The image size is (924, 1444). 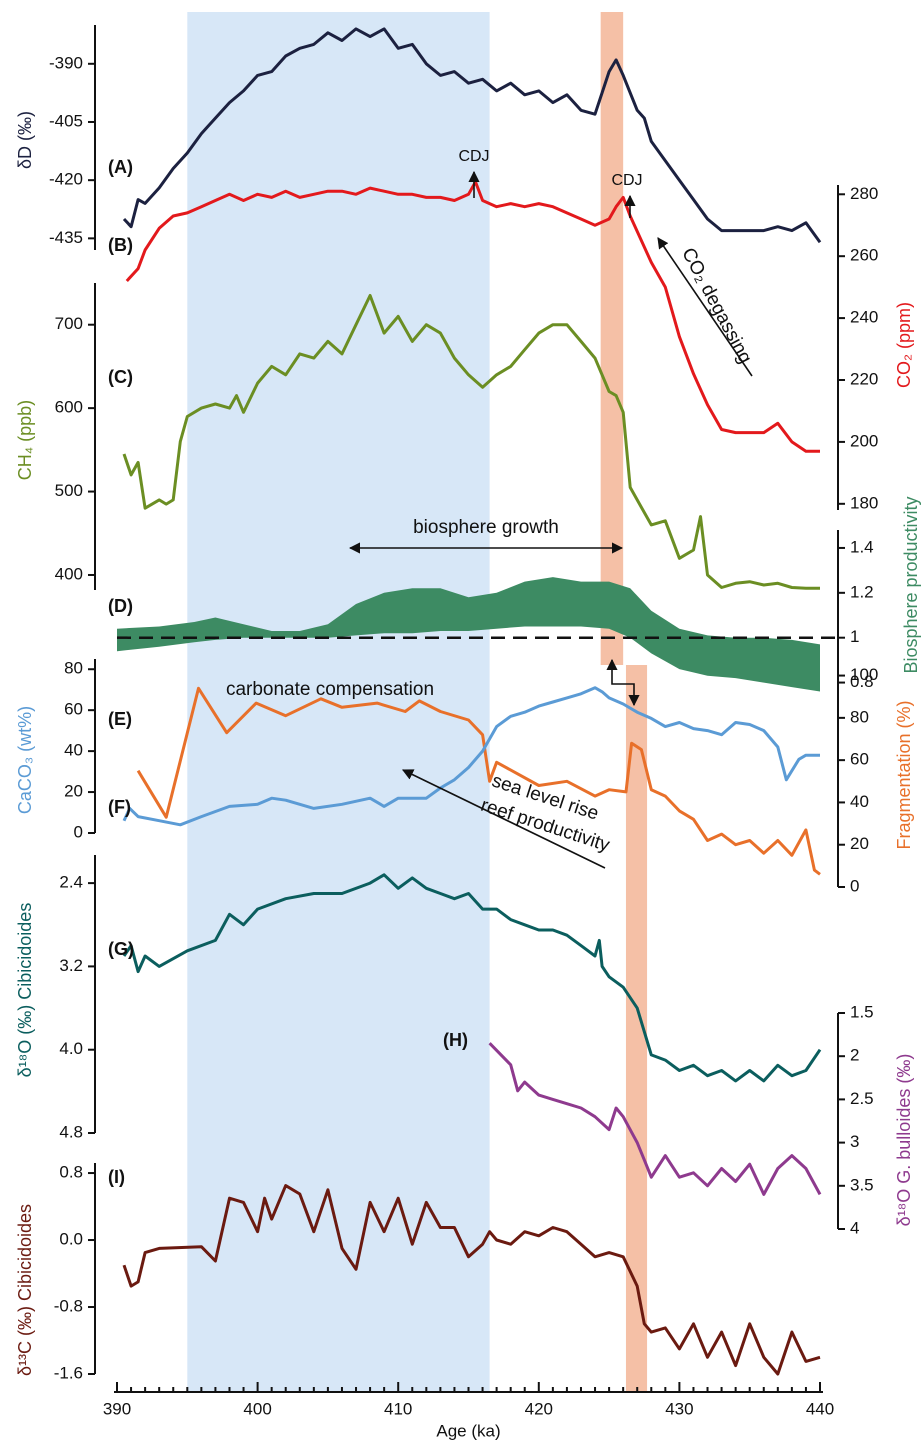 What do you see at coordinates (398, 1408) in the screenshot?
I see `x-tick-label: 410` at bounding box center [398, 1408].